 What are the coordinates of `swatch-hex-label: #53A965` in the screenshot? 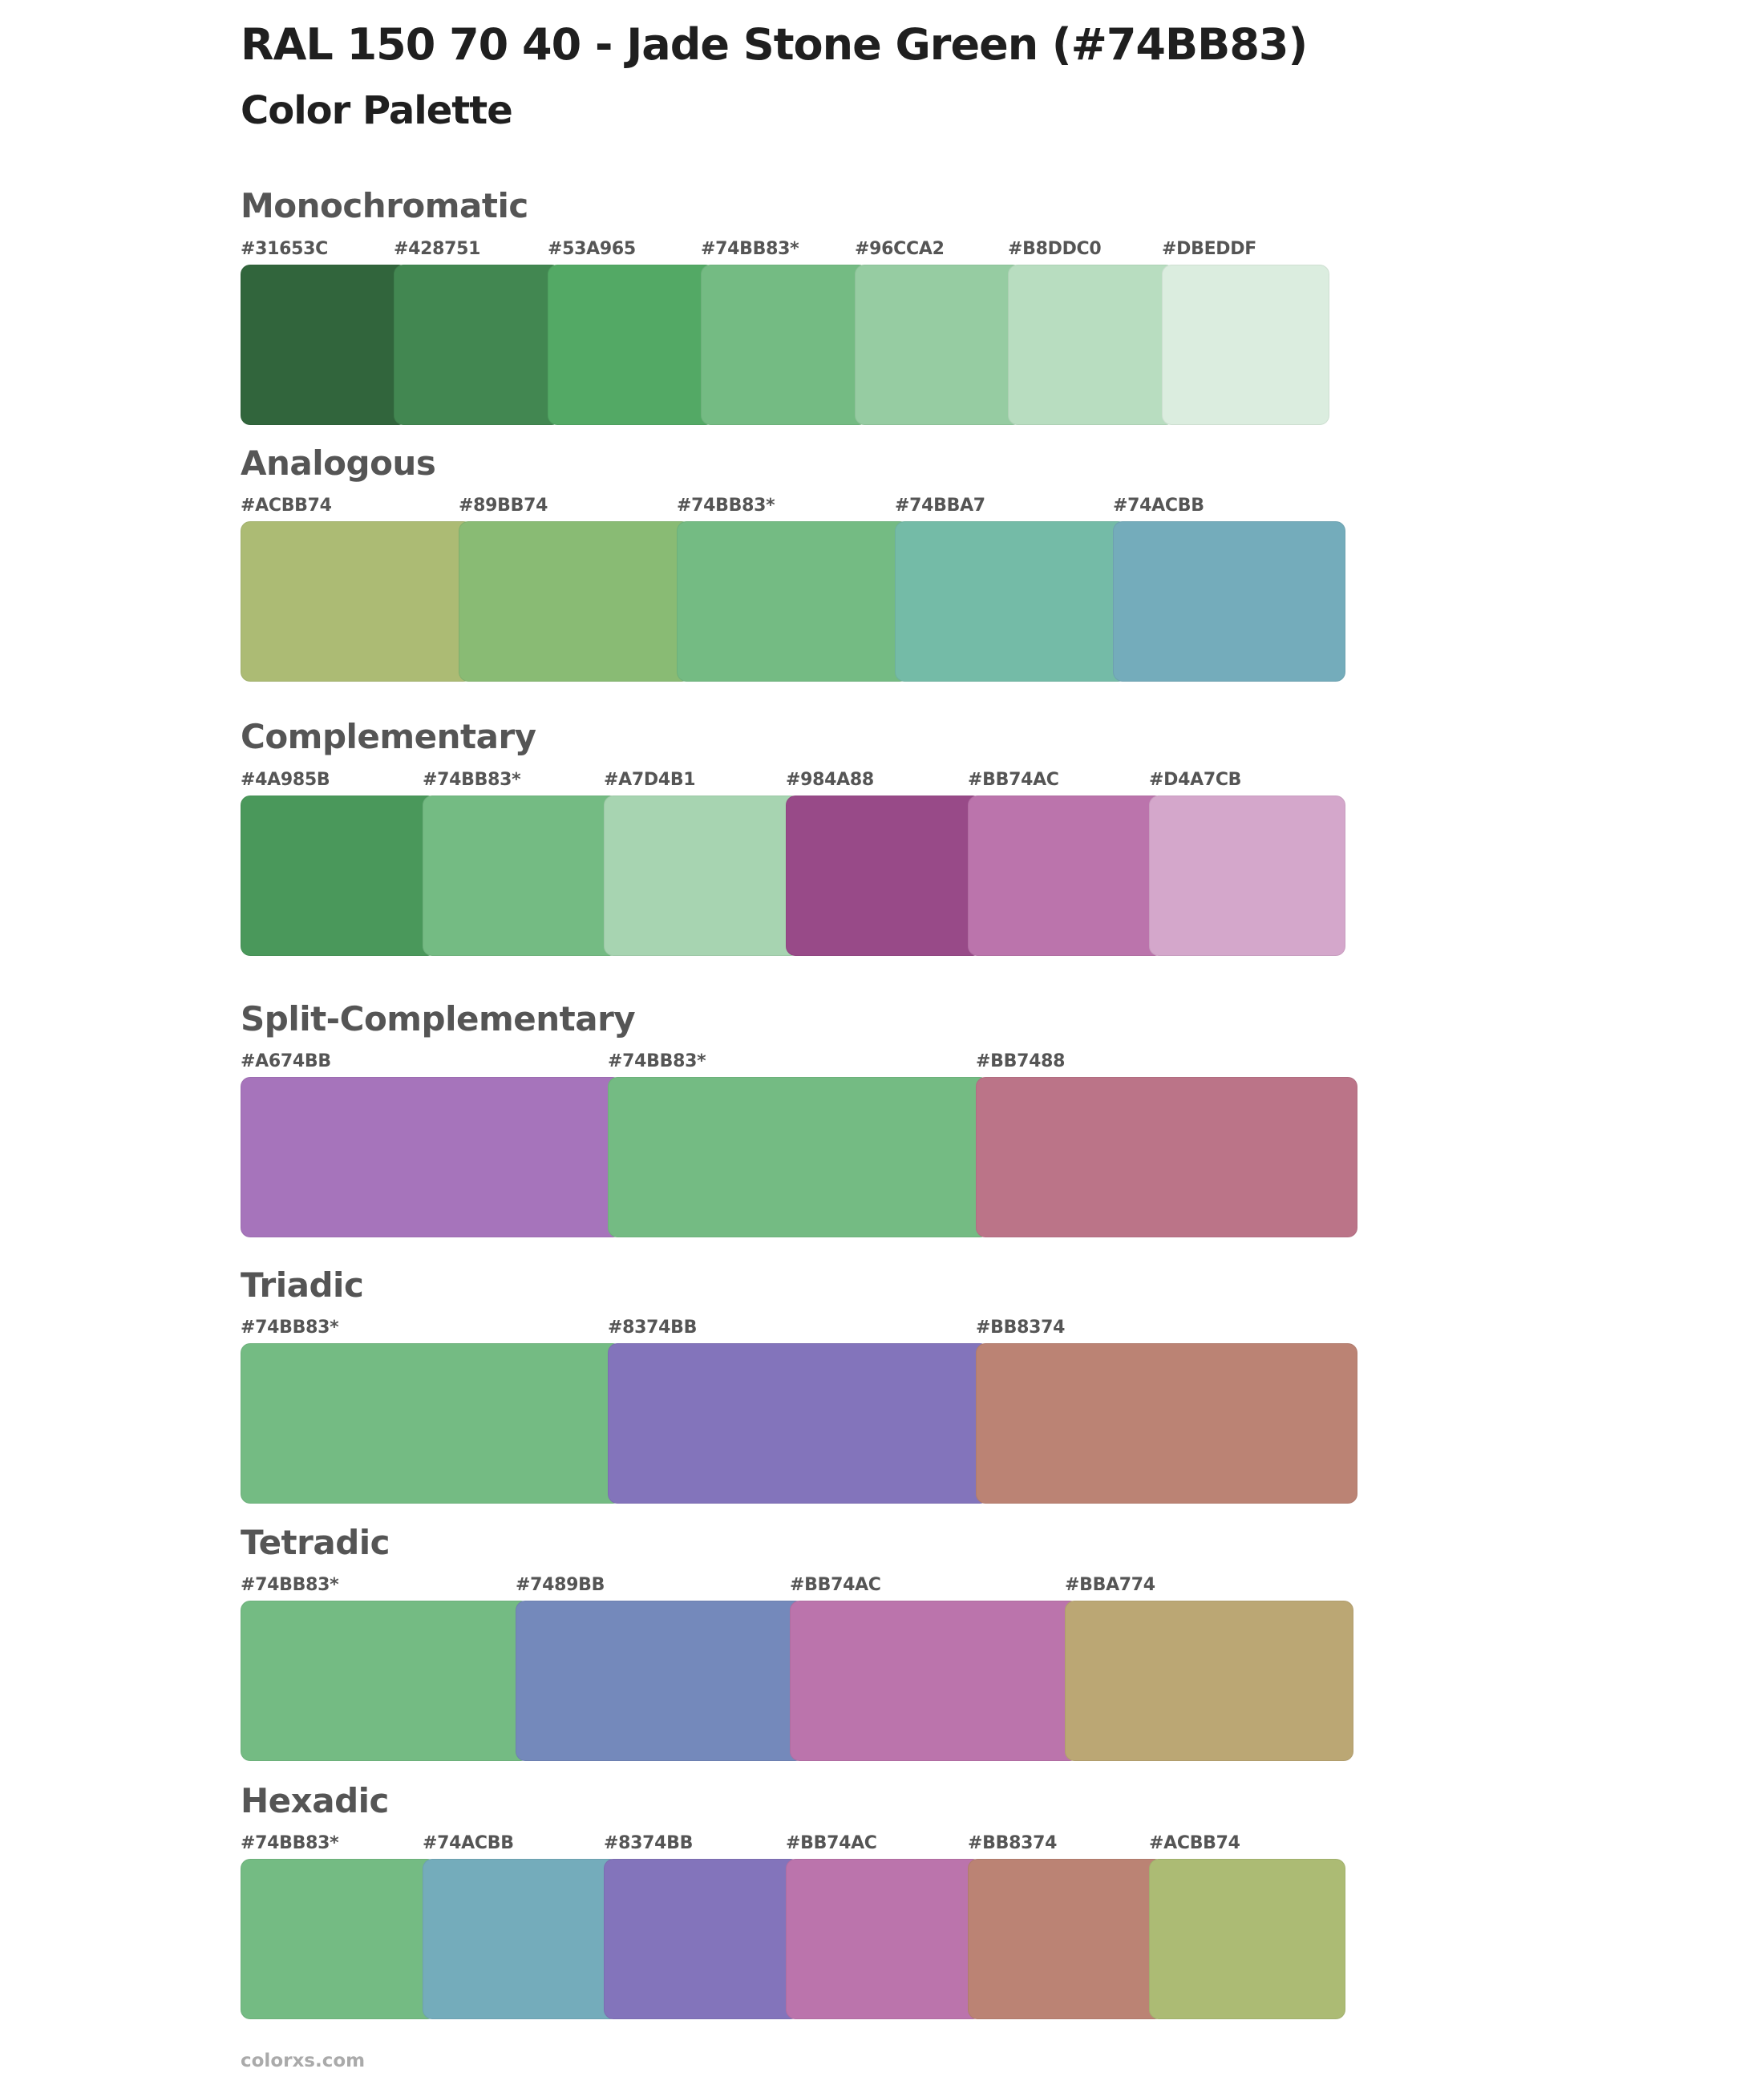 It's located at (592, 249).